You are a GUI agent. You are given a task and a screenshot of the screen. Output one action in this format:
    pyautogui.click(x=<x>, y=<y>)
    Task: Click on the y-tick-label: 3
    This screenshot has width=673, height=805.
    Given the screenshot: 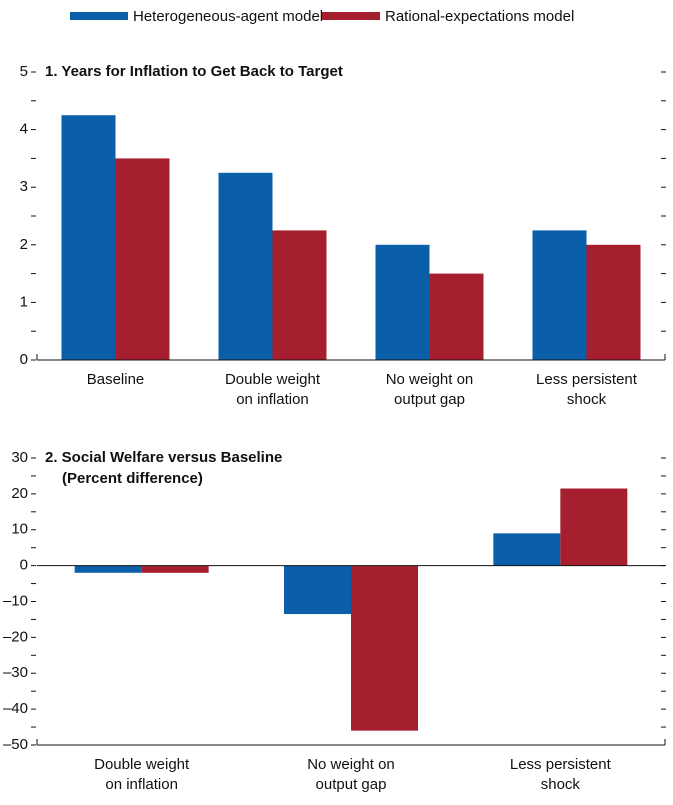 What is the action you would take?
    pyautogui.click(x=24, y=186)
    